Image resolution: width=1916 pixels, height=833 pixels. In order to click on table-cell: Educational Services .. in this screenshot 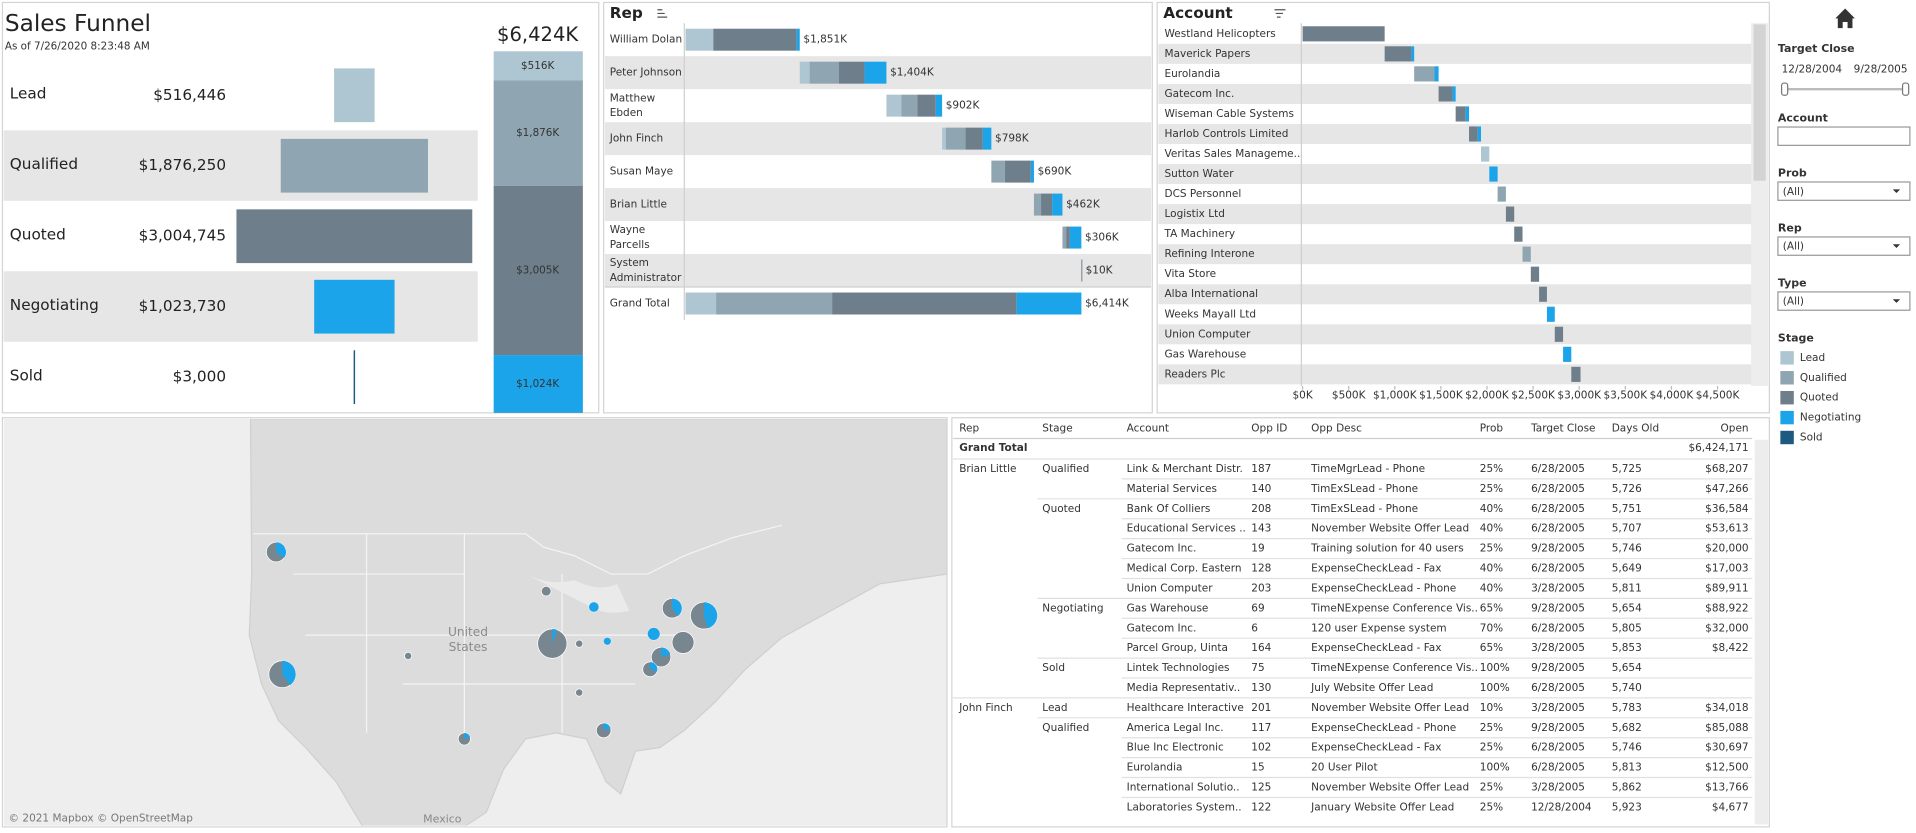, I will do `click(1186, 529)`.